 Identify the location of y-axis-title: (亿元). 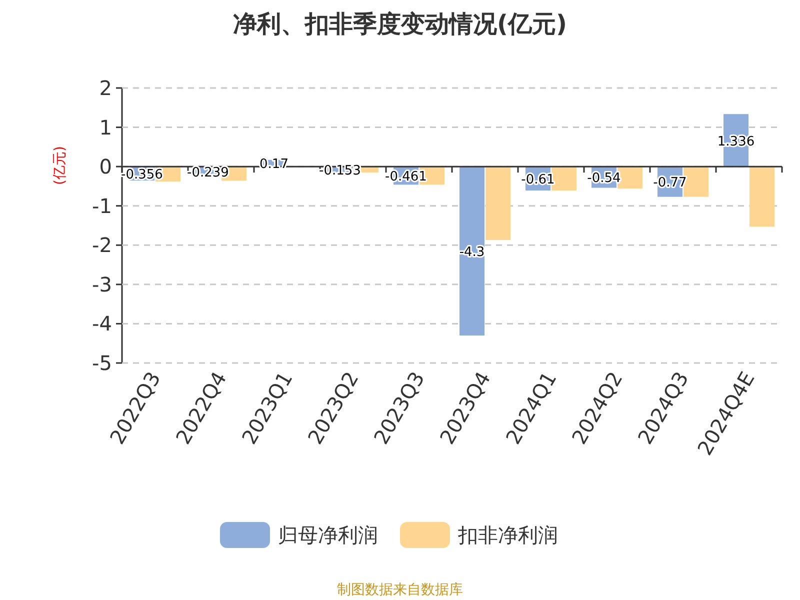
(60, 165).